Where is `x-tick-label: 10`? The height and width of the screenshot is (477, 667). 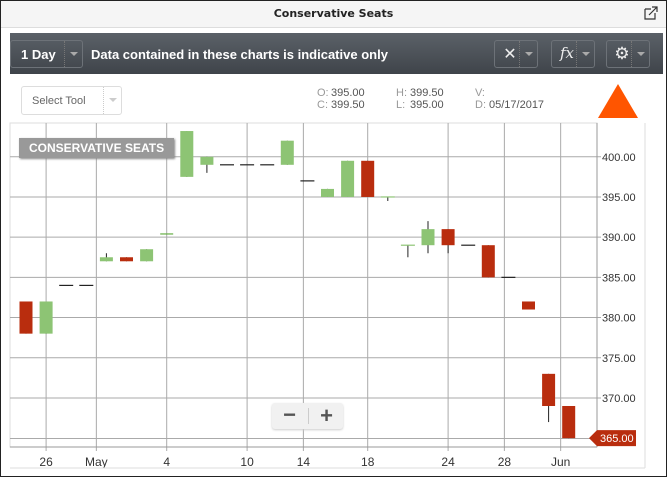
x-tick-label: 10 is located at coordinates (247, 462).